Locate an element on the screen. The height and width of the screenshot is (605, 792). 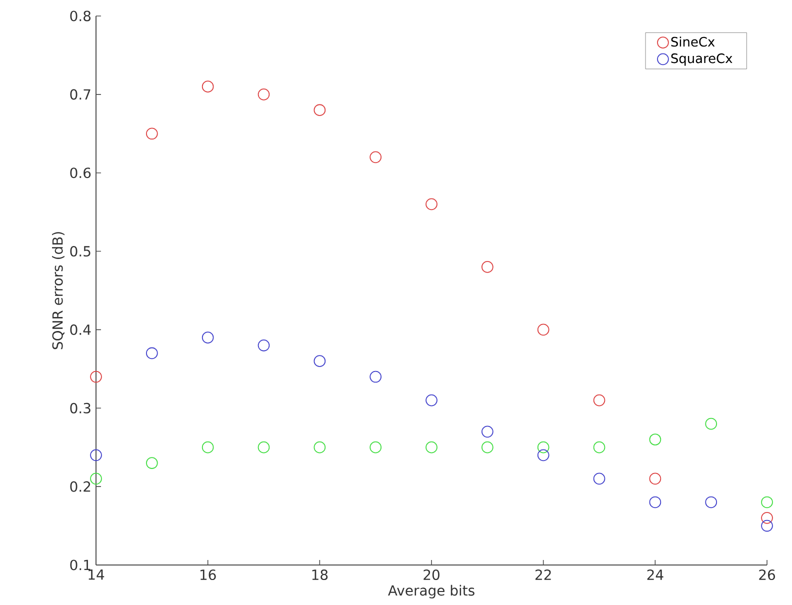
x-tick-label: 26 is located at coordinates (767, 574).